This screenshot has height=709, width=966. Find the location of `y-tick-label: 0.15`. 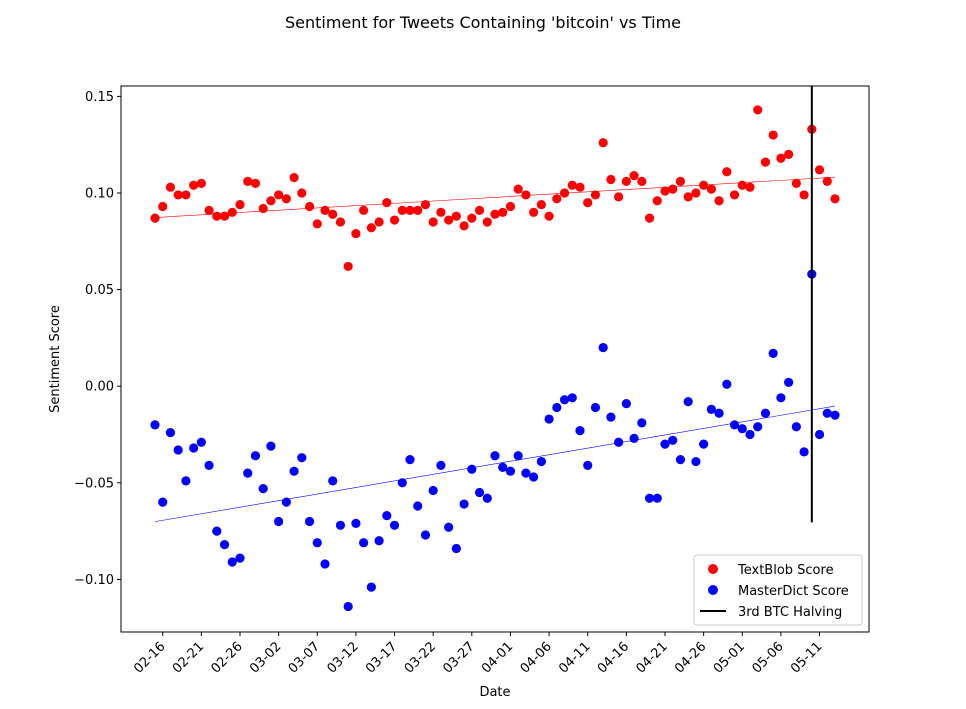

y-tick-label: 0.15 is located at coordinates (99, 97).